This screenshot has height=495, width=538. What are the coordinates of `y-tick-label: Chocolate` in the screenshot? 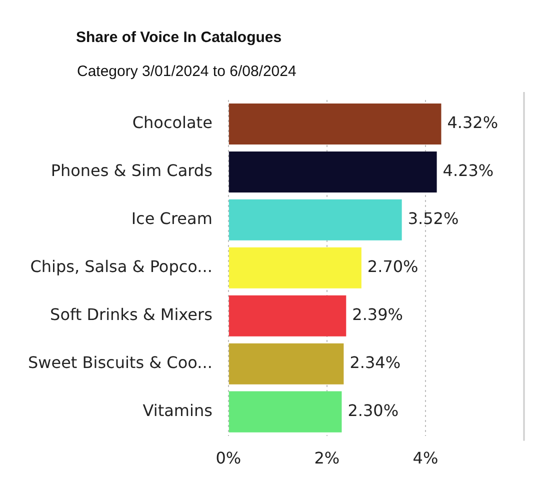 It's located at (172, 122).